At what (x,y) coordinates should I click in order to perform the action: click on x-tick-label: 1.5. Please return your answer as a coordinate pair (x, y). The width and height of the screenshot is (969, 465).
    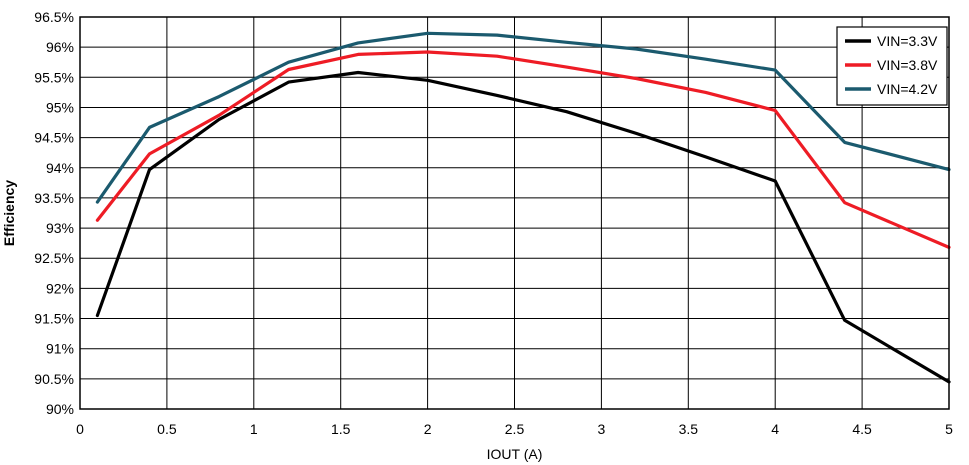
    Looking at the image, I should click on (341, 429).